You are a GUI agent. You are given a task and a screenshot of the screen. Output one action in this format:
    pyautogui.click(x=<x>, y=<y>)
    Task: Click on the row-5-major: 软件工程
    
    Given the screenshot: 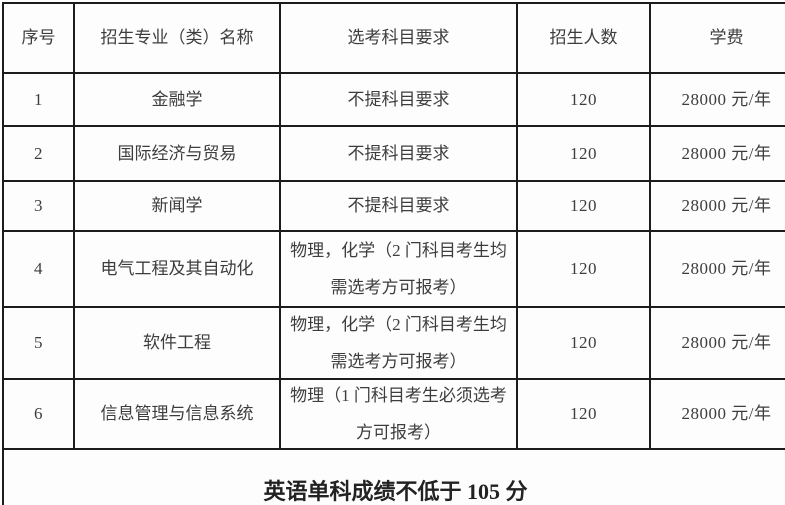 What is the action you would take?
    pyautogui.click(x=178, y=344)
    